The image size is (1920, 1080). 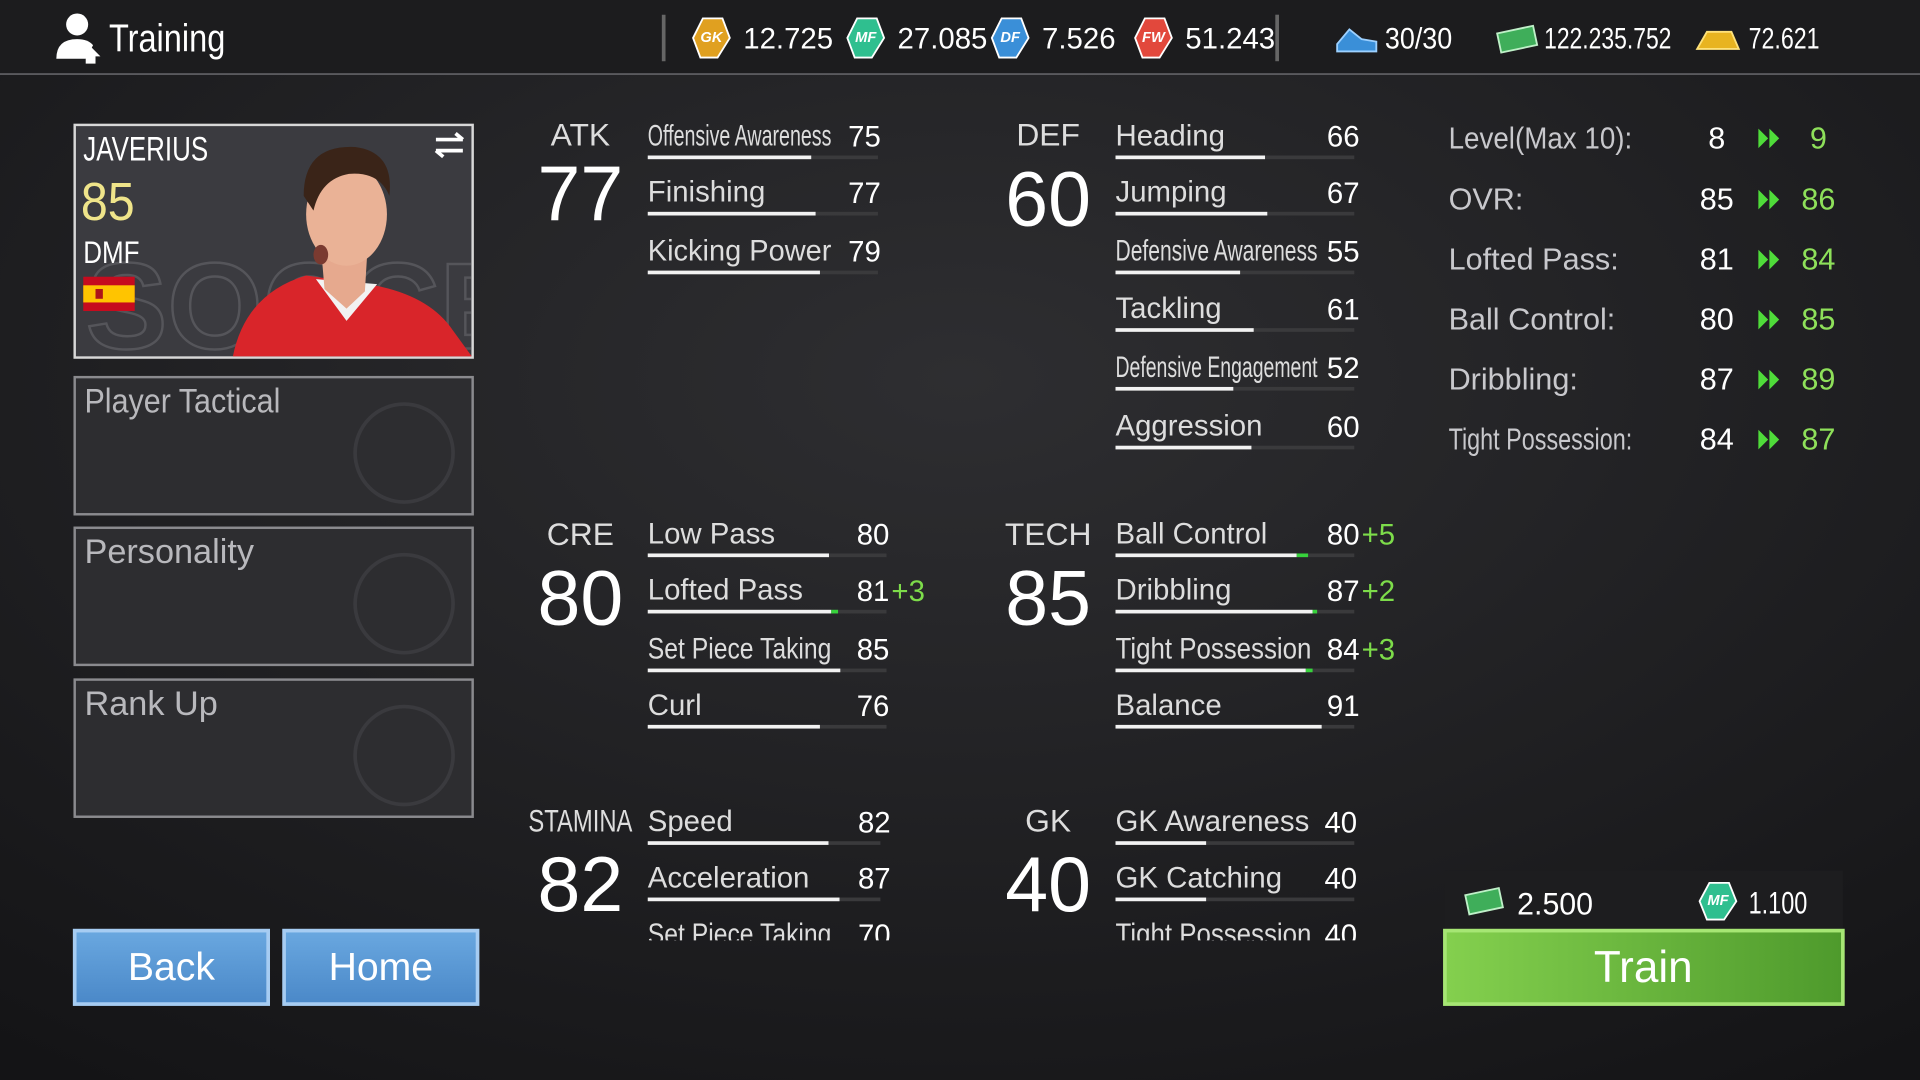 What do you see at coordinates (1717, 380) in the screenshot?
I see `upgrade-current: 87` at bounding box center [1717, 380].